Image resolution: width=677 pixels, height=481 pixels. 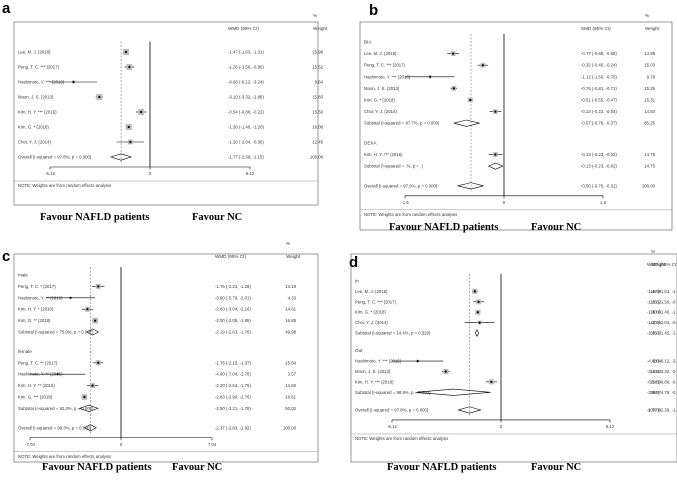 I want to click on subtotal-label: Subtotal (I-squared = 97.7%, p = 0.000), so click(x=402, y=123).